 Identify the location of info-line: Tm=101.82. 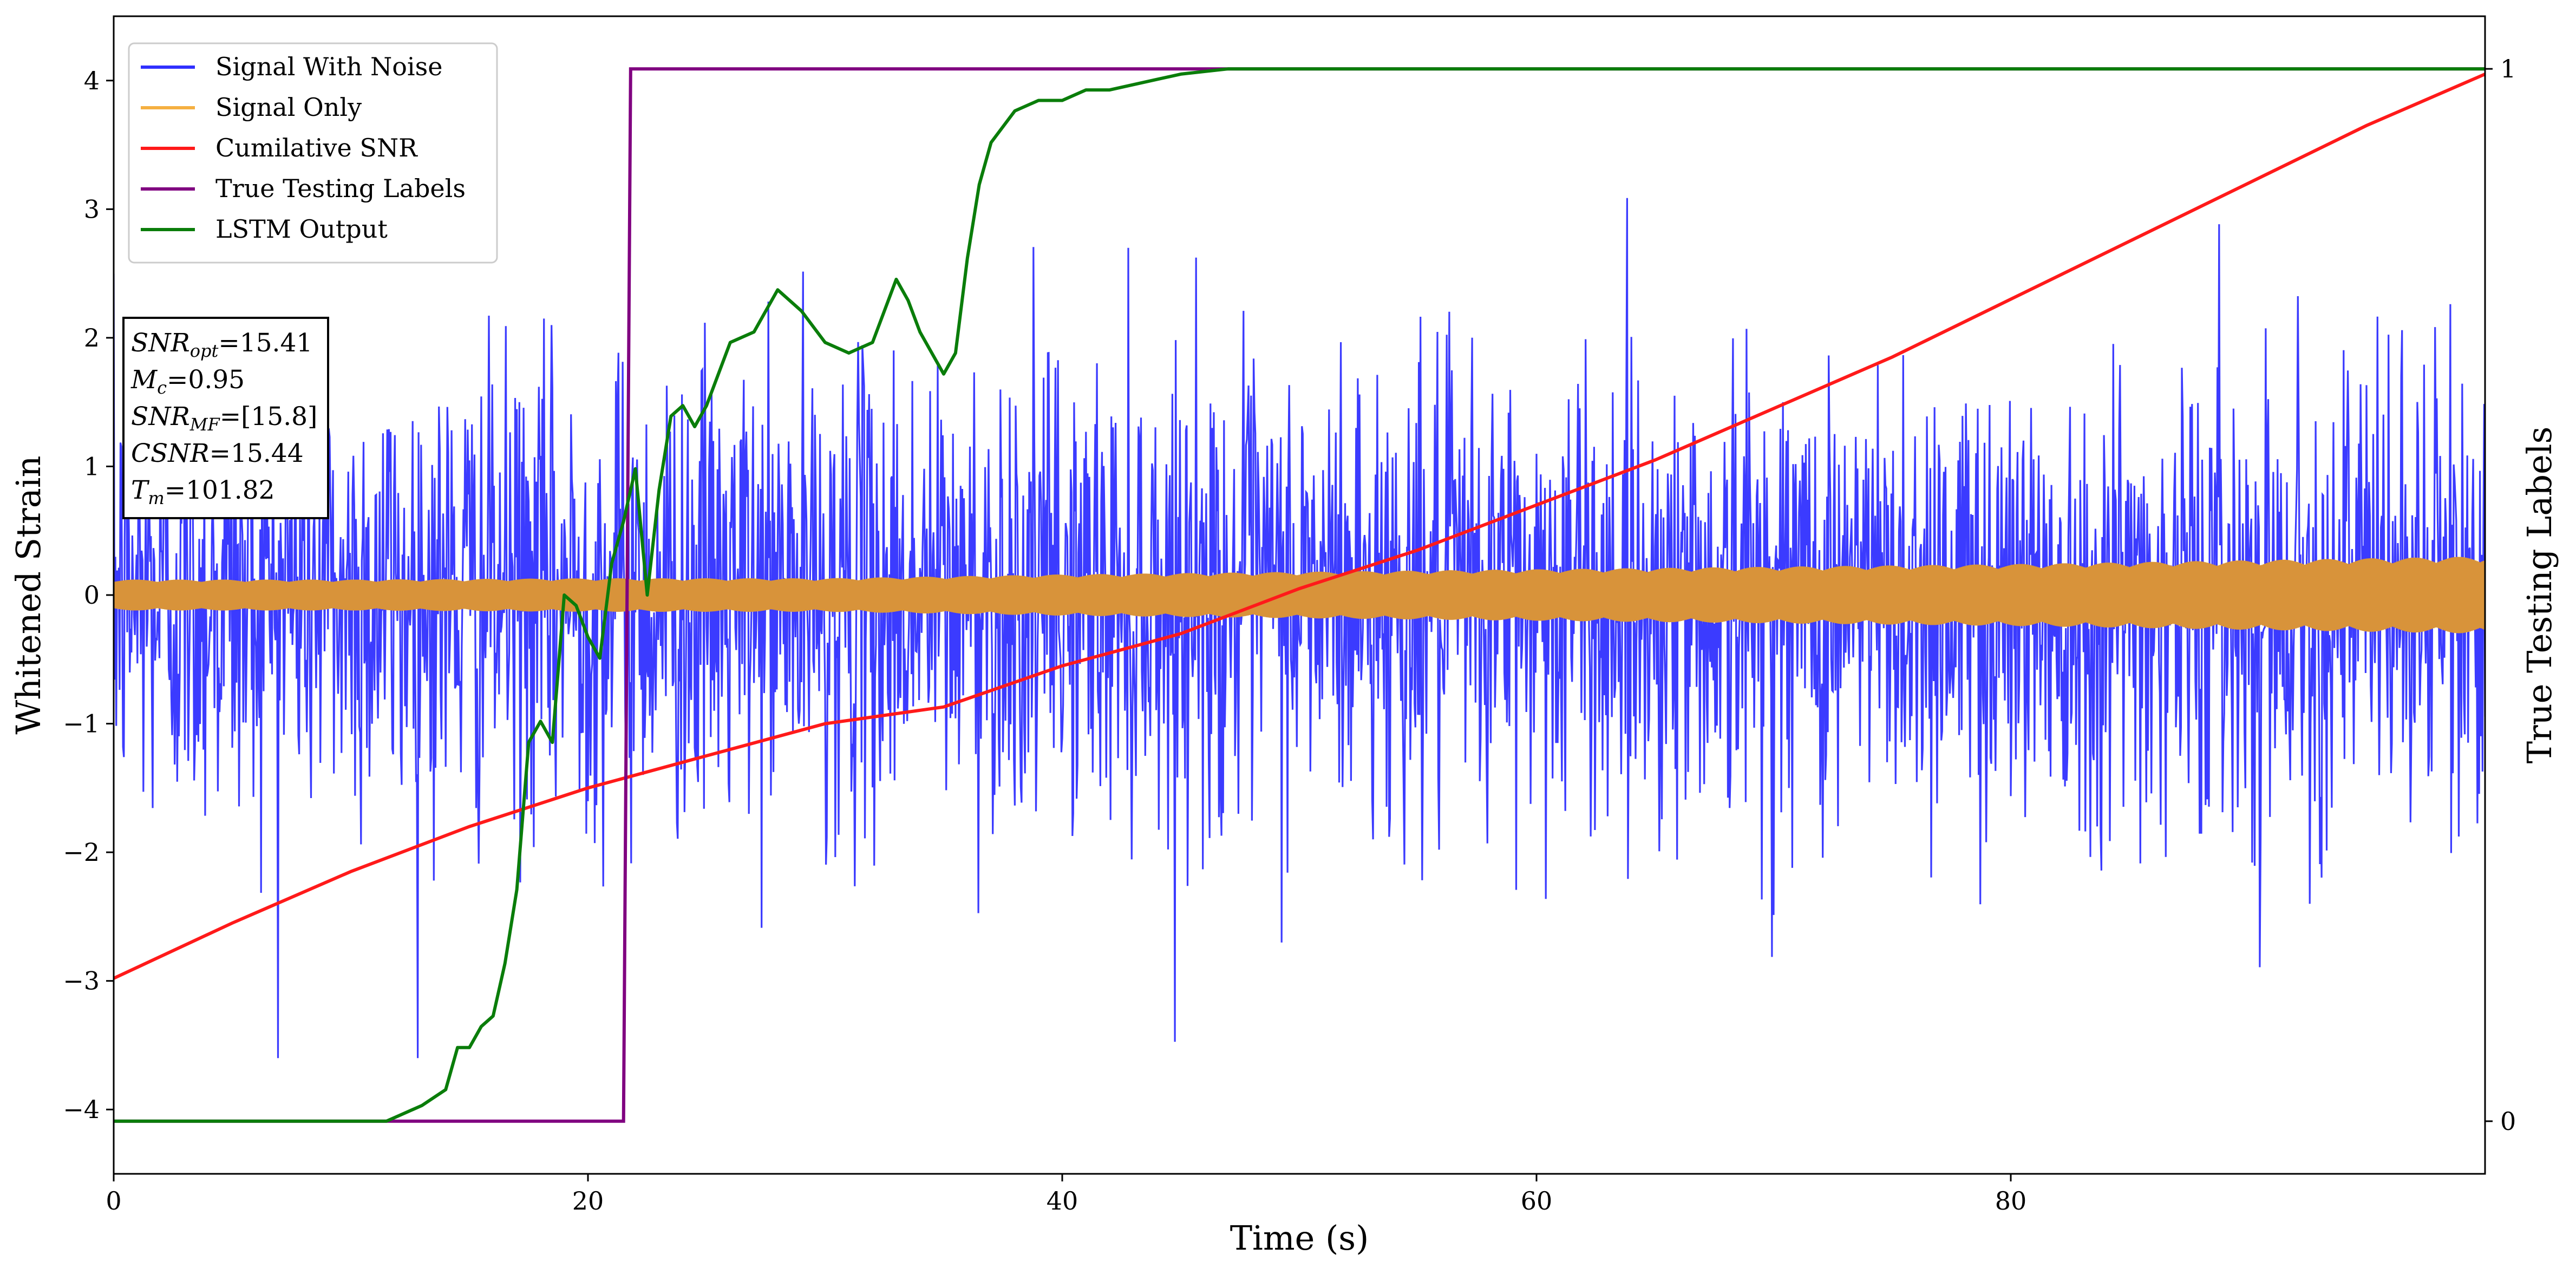
(203, 491).